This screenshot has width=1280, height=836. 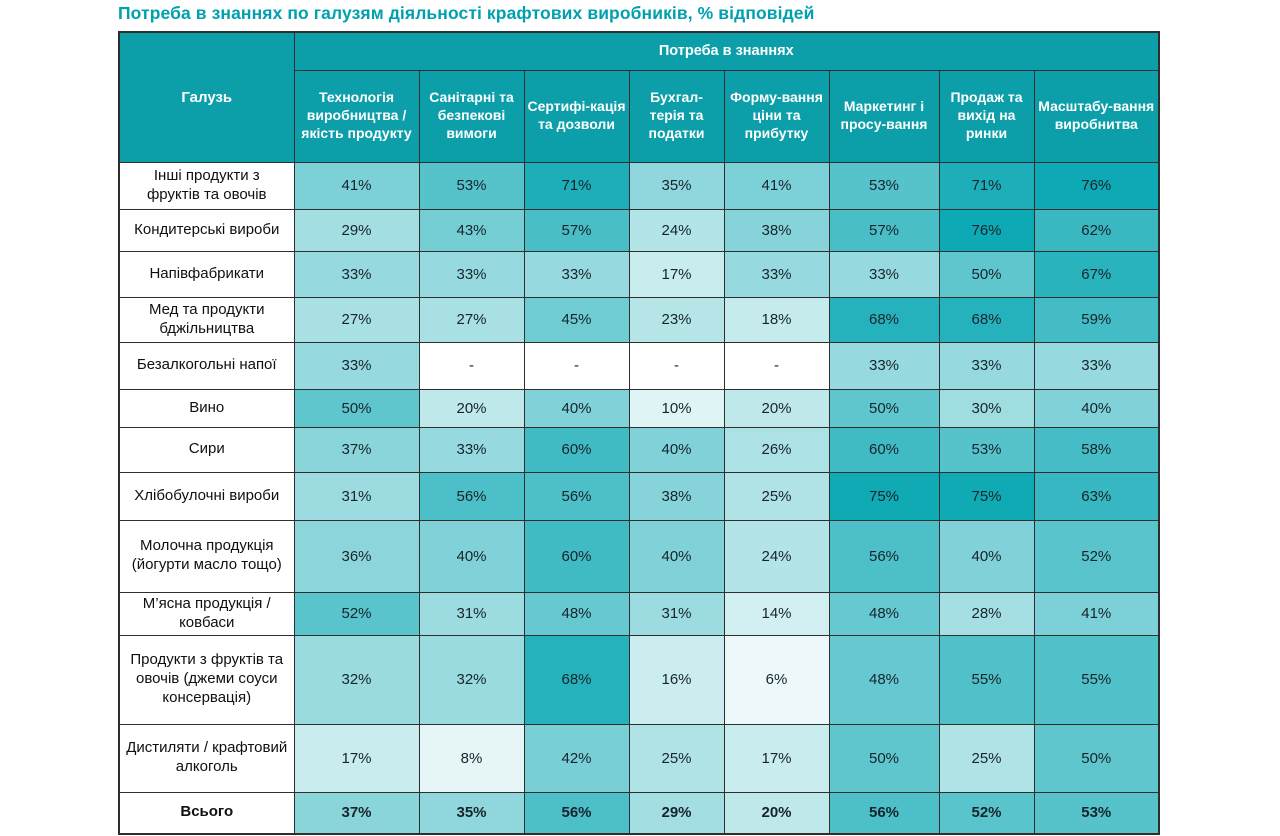 I want to click on column-header: Сертифі-кація та дозволи, so click(x=576, y=116).